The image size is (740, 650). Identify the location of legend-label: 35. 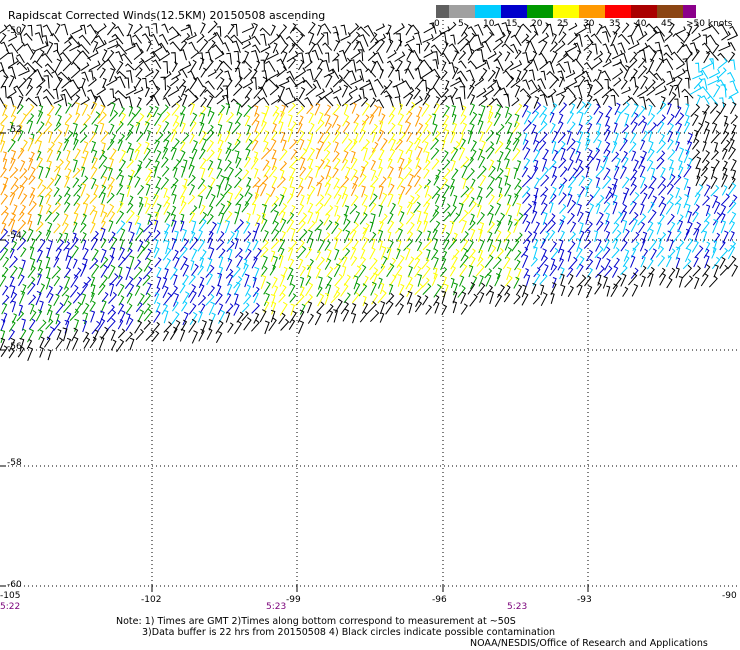
(615, 24).